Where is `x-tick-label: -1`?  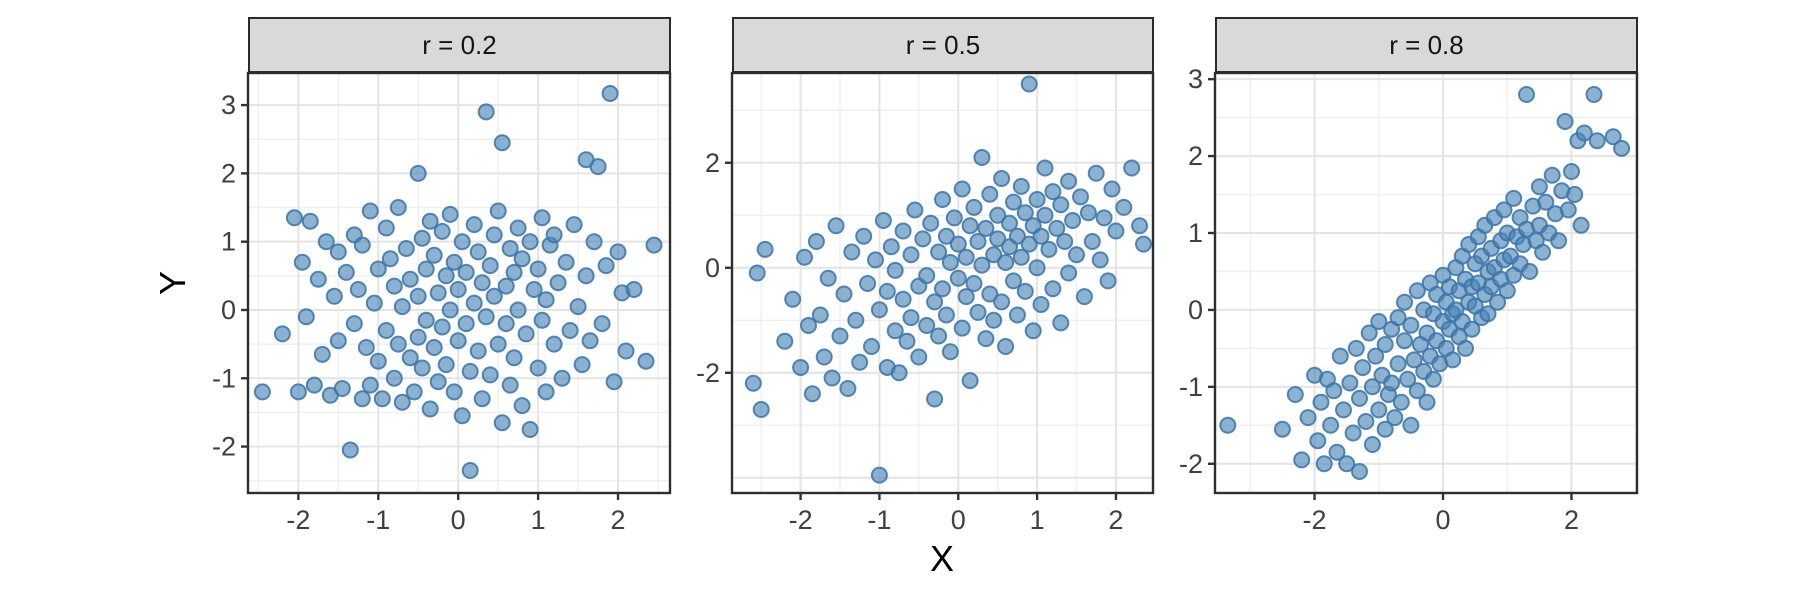 x-tick-label: -1 is located at coordinates (879, 520).